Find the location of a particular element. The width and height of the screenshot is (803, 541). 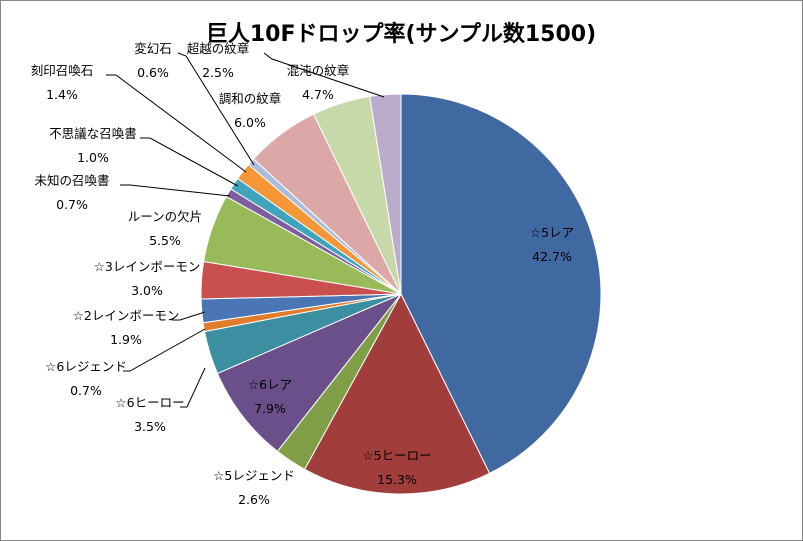

slice-percent-label: 3.0% is located at coordinates (147, 290).